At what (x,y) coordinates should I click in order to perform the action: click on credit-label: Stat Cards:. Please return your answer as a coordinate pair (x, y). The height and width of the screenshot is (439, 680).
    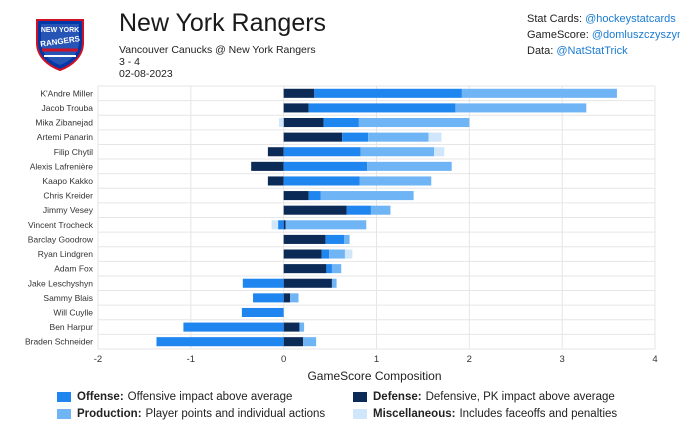
    Looking at the image, I should click on (555, 19).